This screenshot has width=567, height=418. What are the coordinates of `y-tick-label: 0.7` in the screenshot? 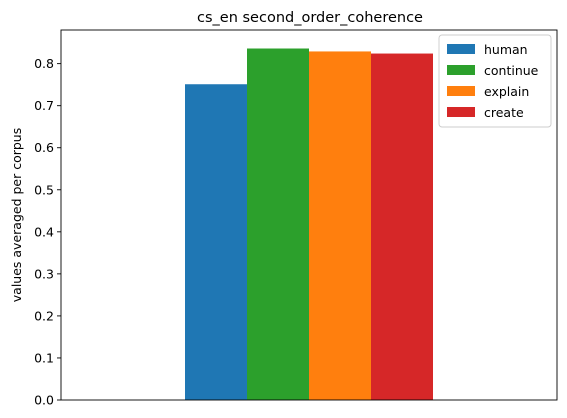 It's located at (44, 105).